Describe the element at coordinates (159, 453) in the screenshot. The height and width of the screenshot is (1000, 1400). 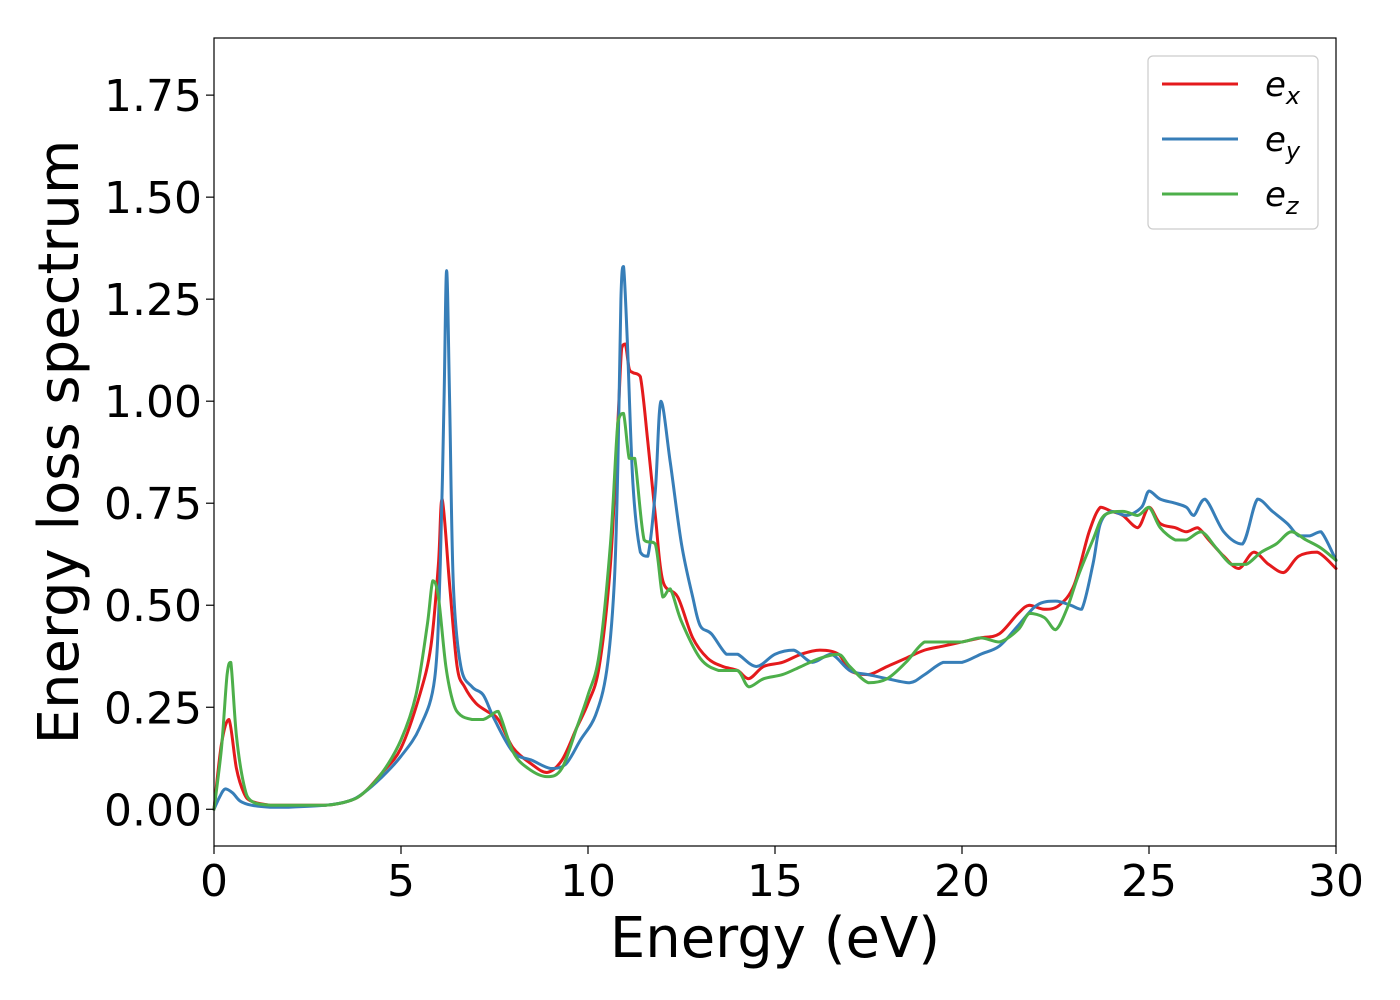
I see `y-axis: 0.00 0.25 0.50 0.75 1.00 1.25 1.50 1.75` at that location.